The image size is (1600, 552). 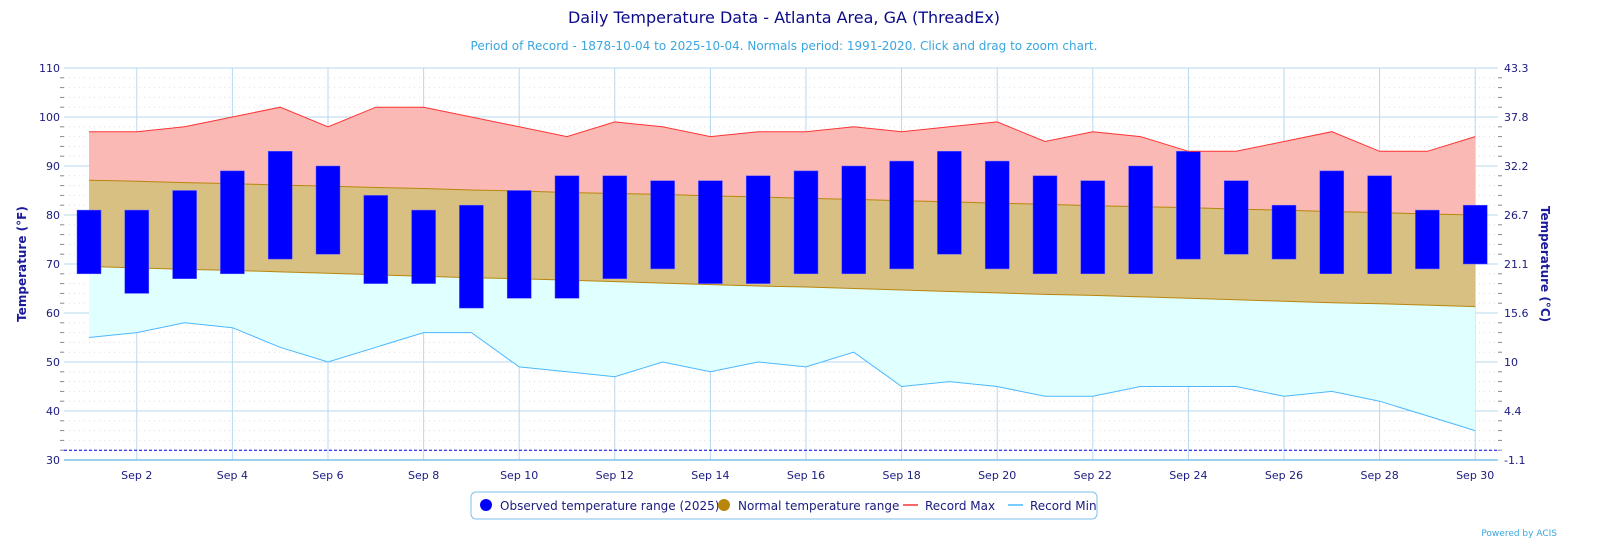 I want to click on x-tick-label: Sep 14, so click(x=710, y=475).